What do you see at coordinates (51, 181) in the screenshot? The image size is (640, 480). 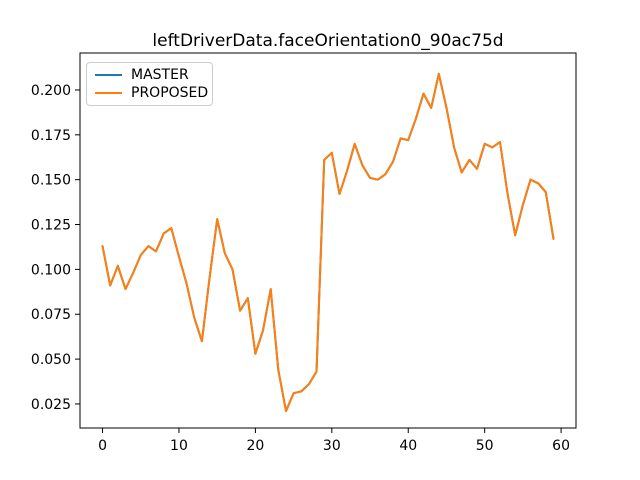 I see `y-tick-label: 0.150` at bounding box center [51, 181].